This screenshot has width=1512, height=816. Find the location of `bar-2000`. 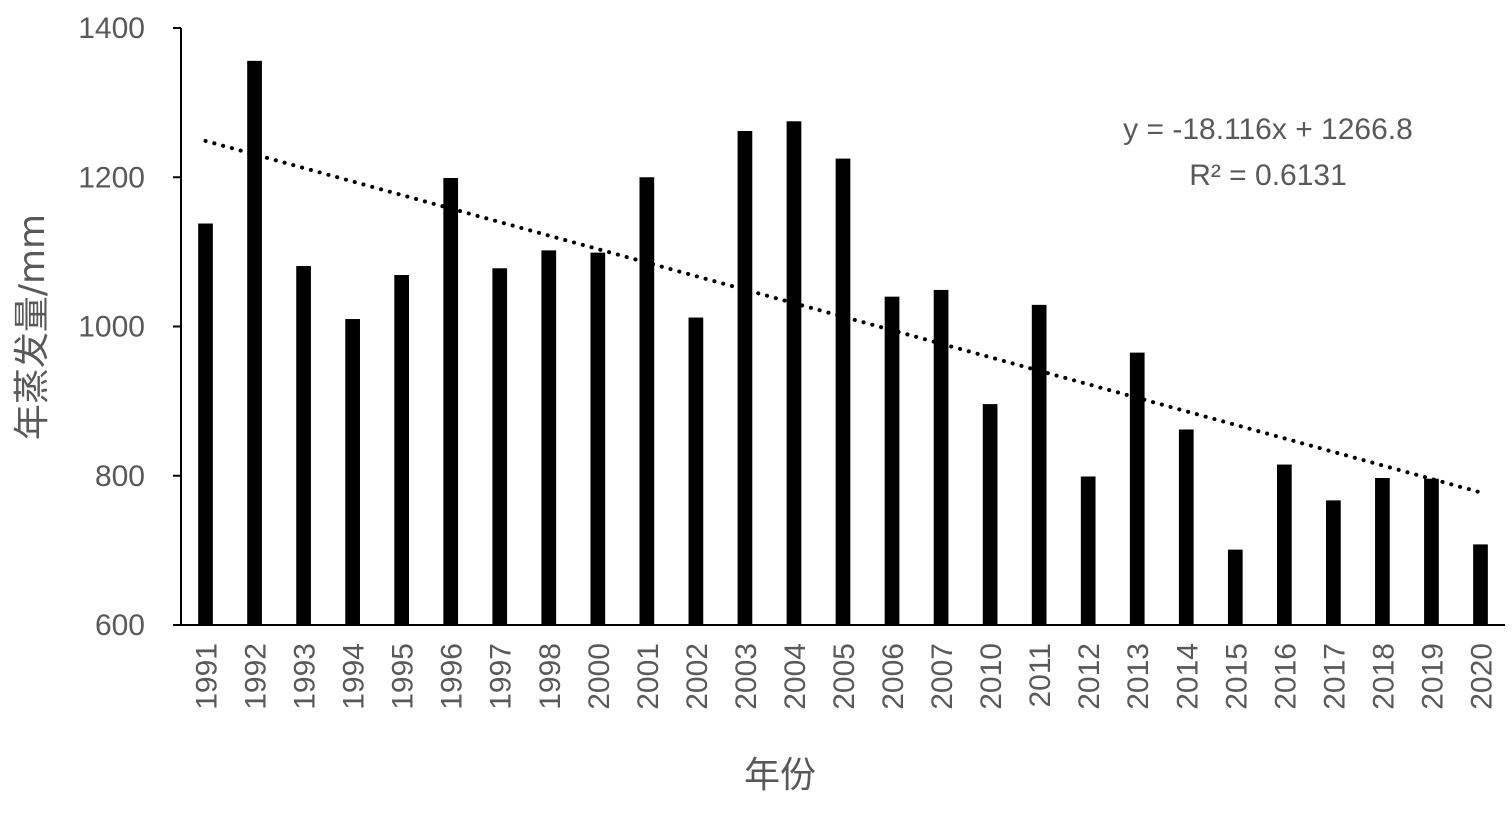

bar-2000 is located at coordinates (598, 438).